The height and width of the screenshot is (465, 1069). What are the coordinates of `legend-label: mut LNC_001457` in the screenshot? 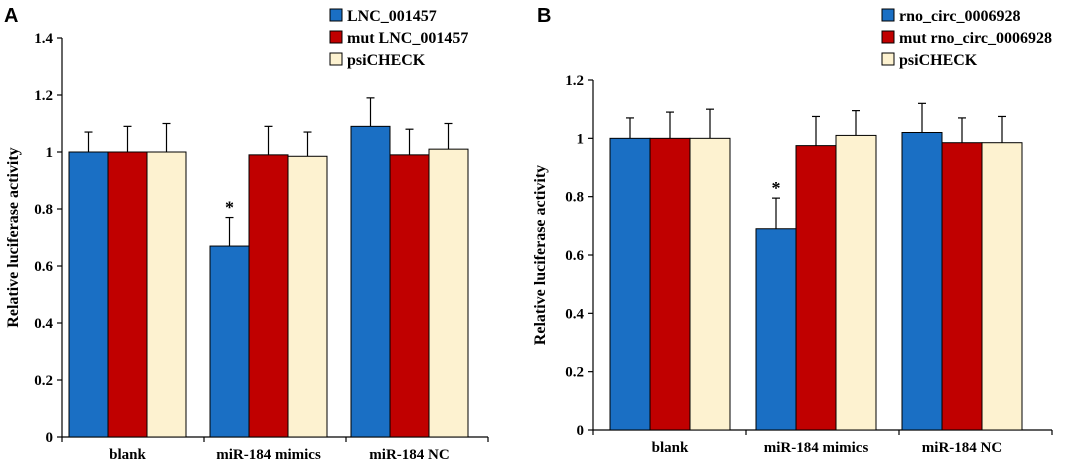 It's located at (407, 38).